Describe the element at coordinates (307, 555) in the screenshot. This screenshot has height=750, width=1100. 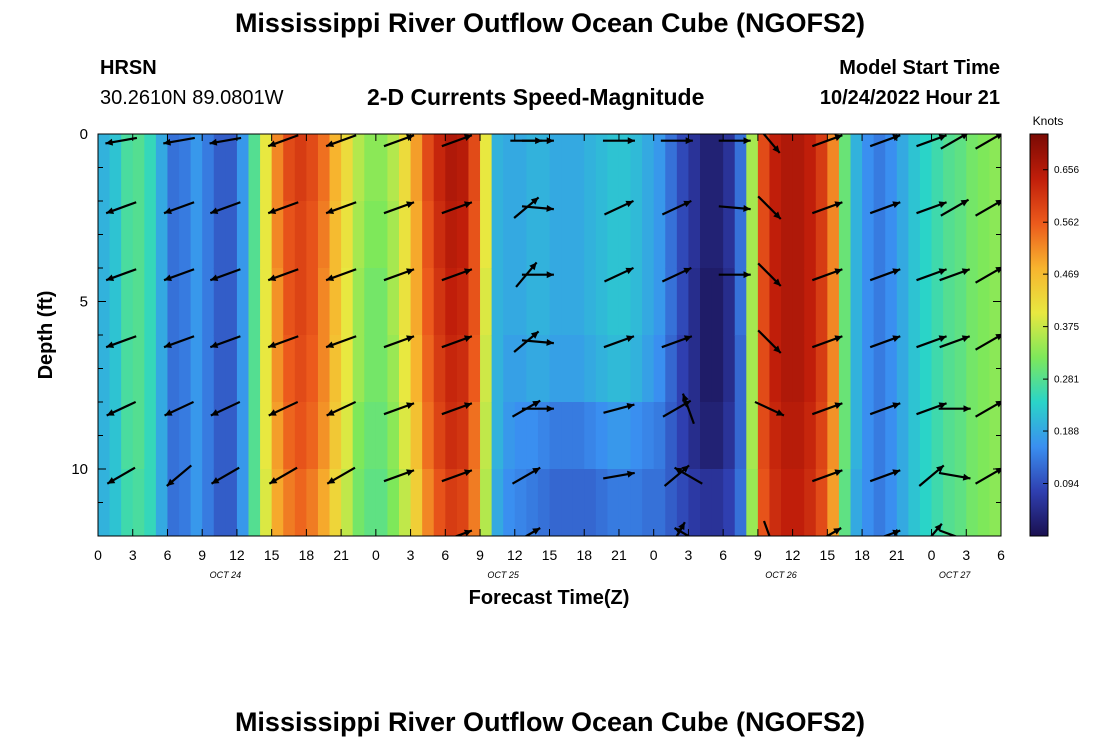
I see `x-tick-label: 18` at that location.